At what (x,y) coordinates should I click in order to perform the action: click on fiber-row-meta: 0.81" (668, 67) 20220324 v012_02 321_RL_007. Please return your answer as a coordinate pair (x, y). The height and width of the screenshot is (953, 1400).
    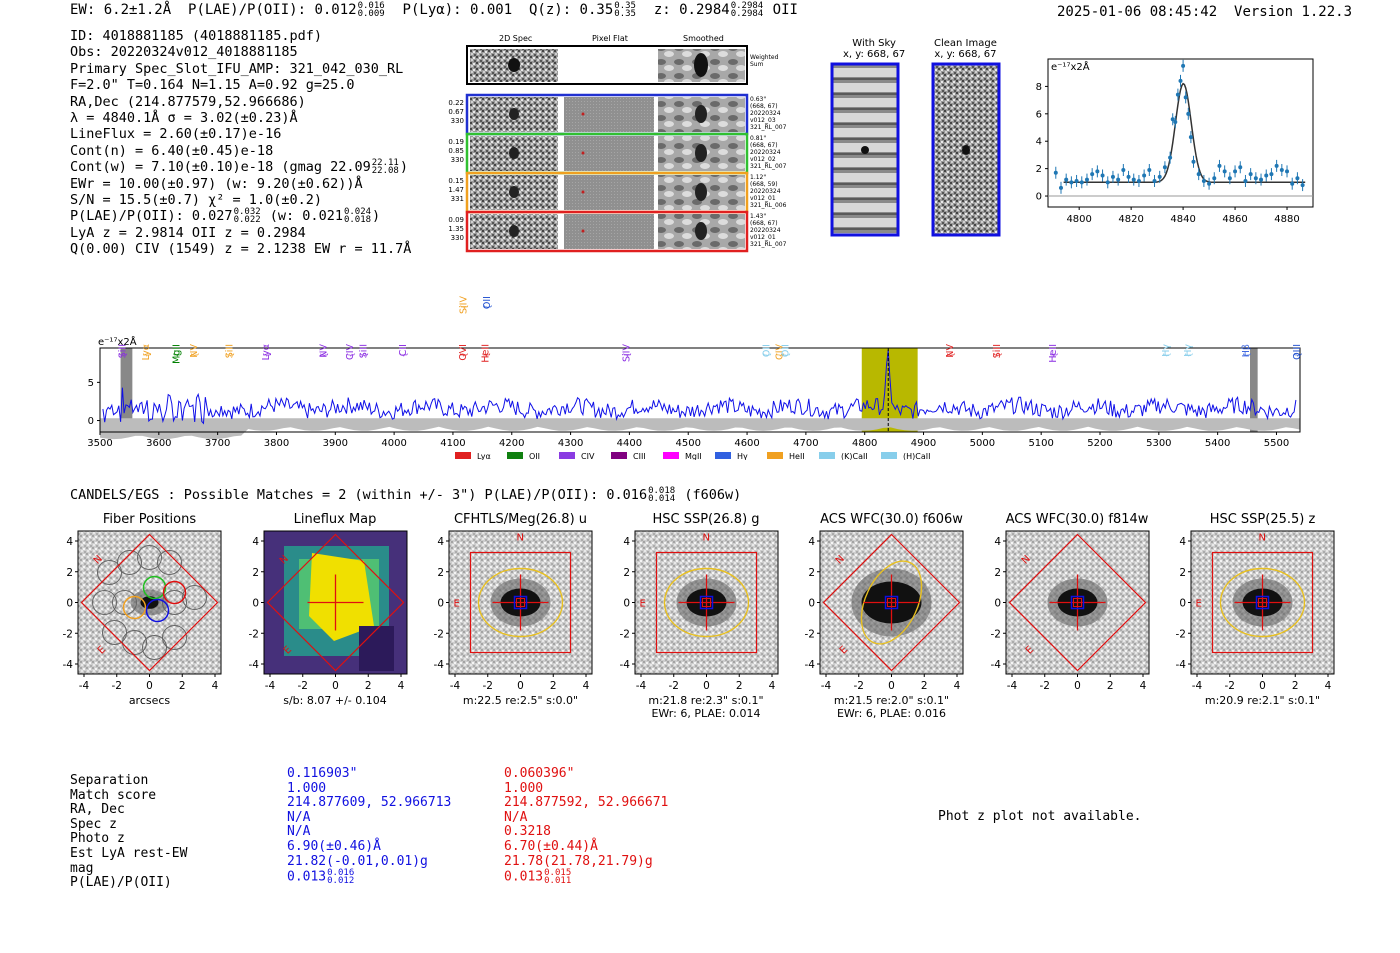
    Looking at the image, I should click on (768, 152).